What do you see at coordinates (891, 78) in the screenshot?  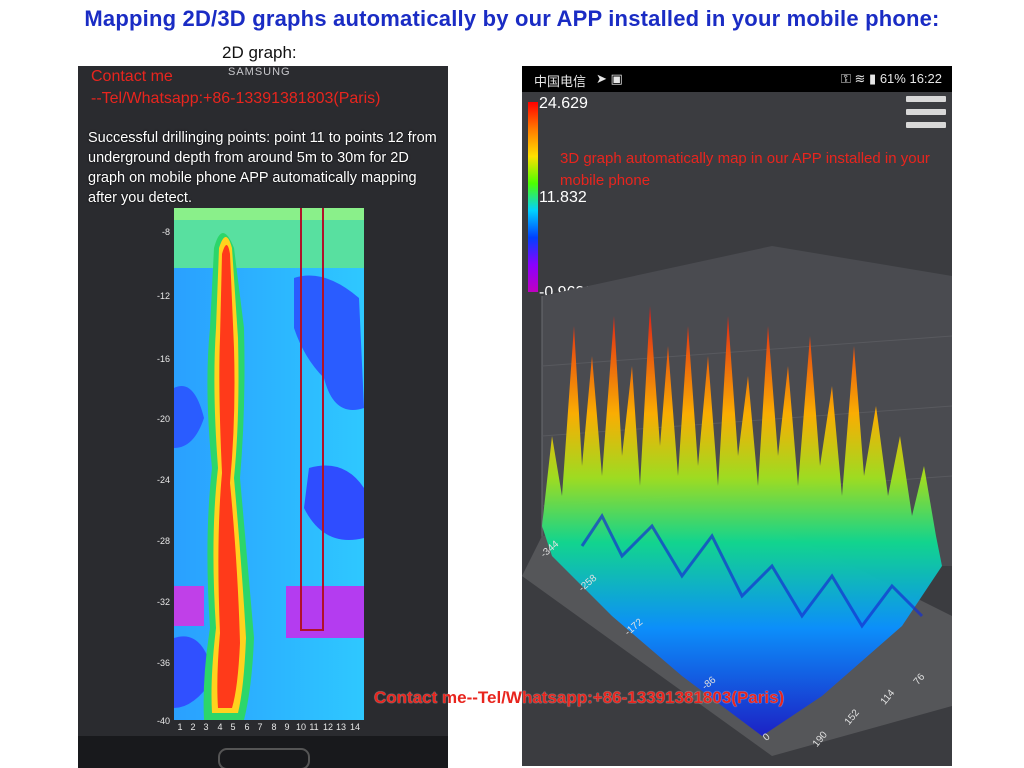 I see `battery-time: ⚿ ≋ ▮ 61% 16:22` at bounding box center [891, 78].